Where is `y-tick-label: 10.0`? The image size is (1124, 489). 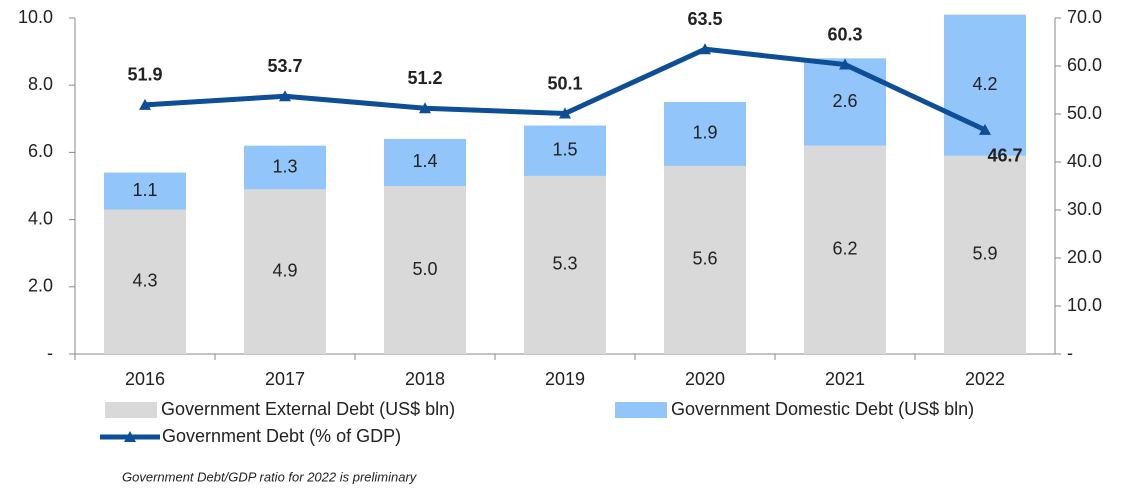 y-tick-label: 10.0 is located at coordinates (35, 17).